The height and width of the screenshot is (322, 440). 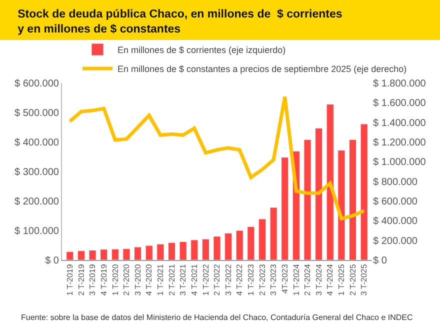 What do you see at coordinates (353, 280) in the screenshot?
I see `x-tick-label: 2 T-2025` at bounding box center [353, 280].